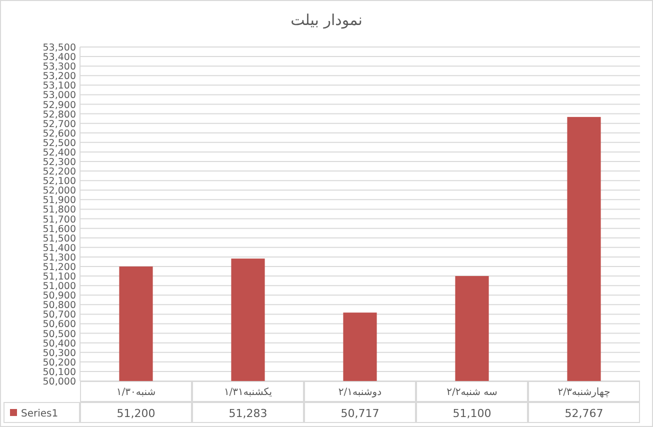  Describe the element at coordinates (59, 48) in the screenshot. I see `y-tick-label: 53,500` at that location.